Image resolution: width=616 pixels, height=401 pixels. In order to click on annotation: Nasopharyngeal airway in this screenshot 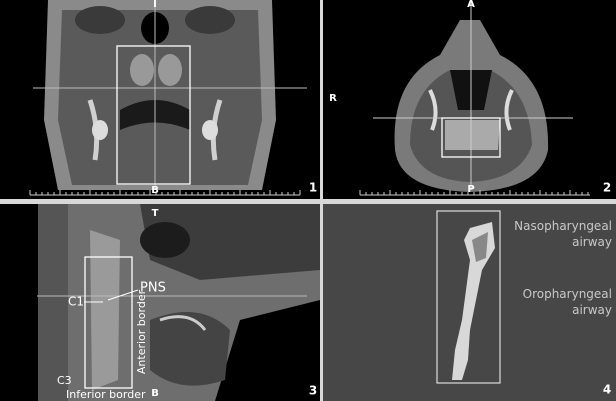, I will do `click(563, 234)`.